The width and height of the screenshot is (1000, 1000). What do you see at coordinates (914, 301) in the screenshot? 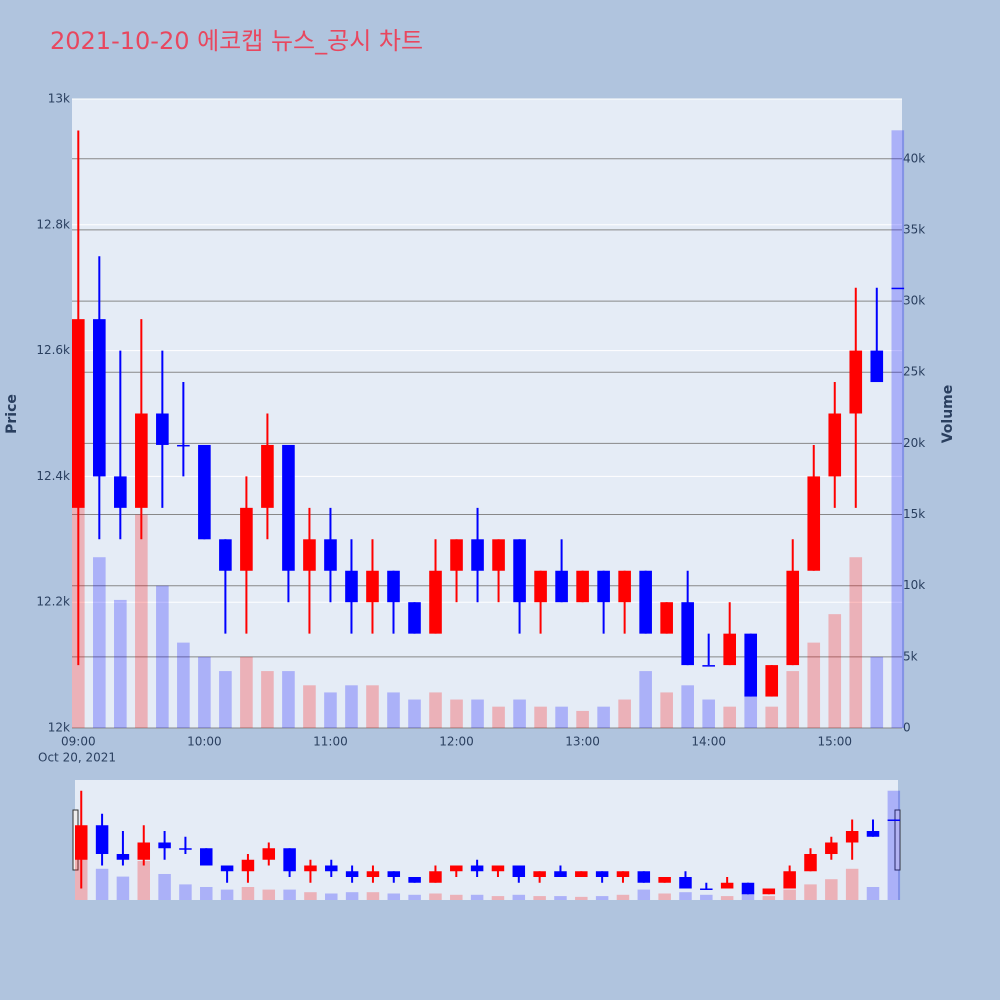
I see `y2-tick-label: 30k` at bounding box center [914, 301].